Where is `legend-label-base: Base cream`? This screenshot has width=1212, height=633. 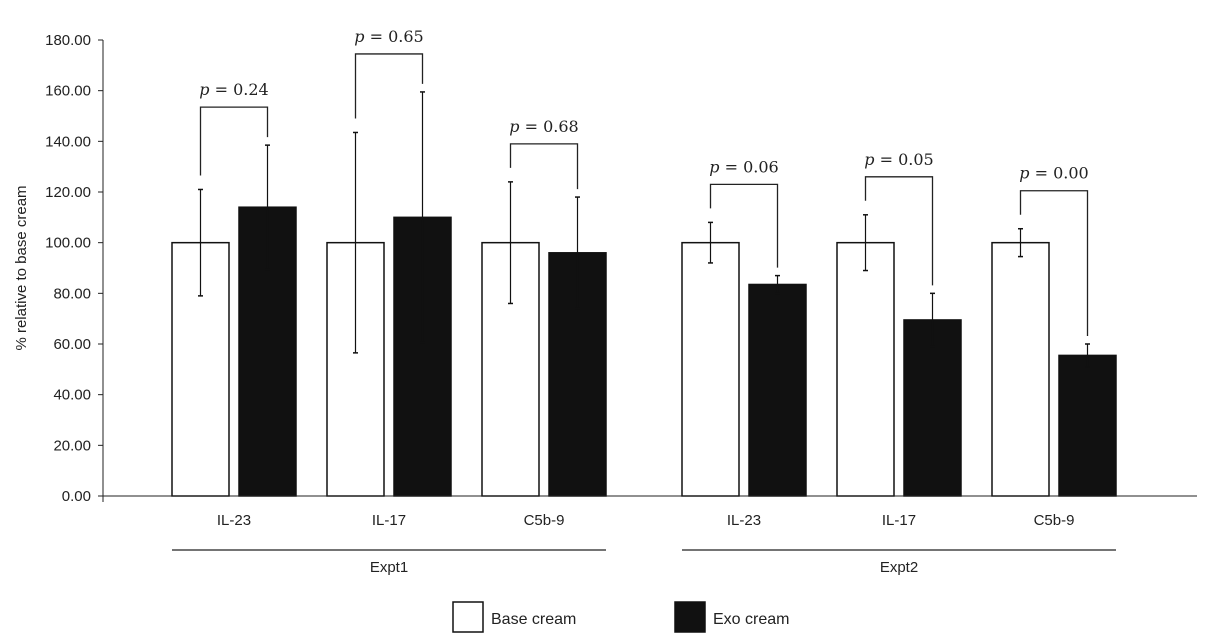 legend-label-base: Base cream is located at coordinates (533, 619).